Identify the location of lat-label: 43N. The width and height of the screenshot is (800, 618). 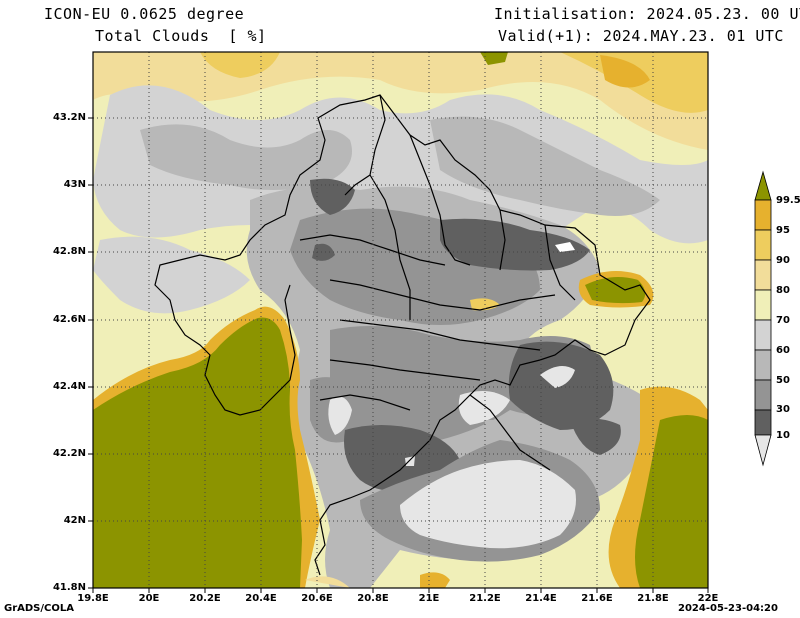
(74, 184).